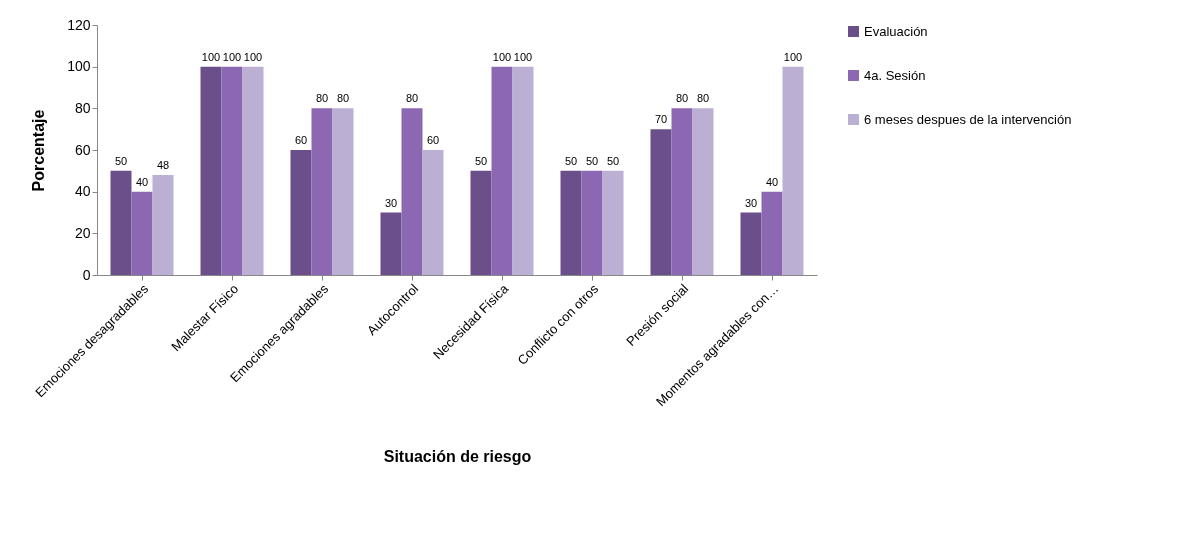 The image size is (1195, 544). I want to click on y-tick-label: 60, so click(82, 149).